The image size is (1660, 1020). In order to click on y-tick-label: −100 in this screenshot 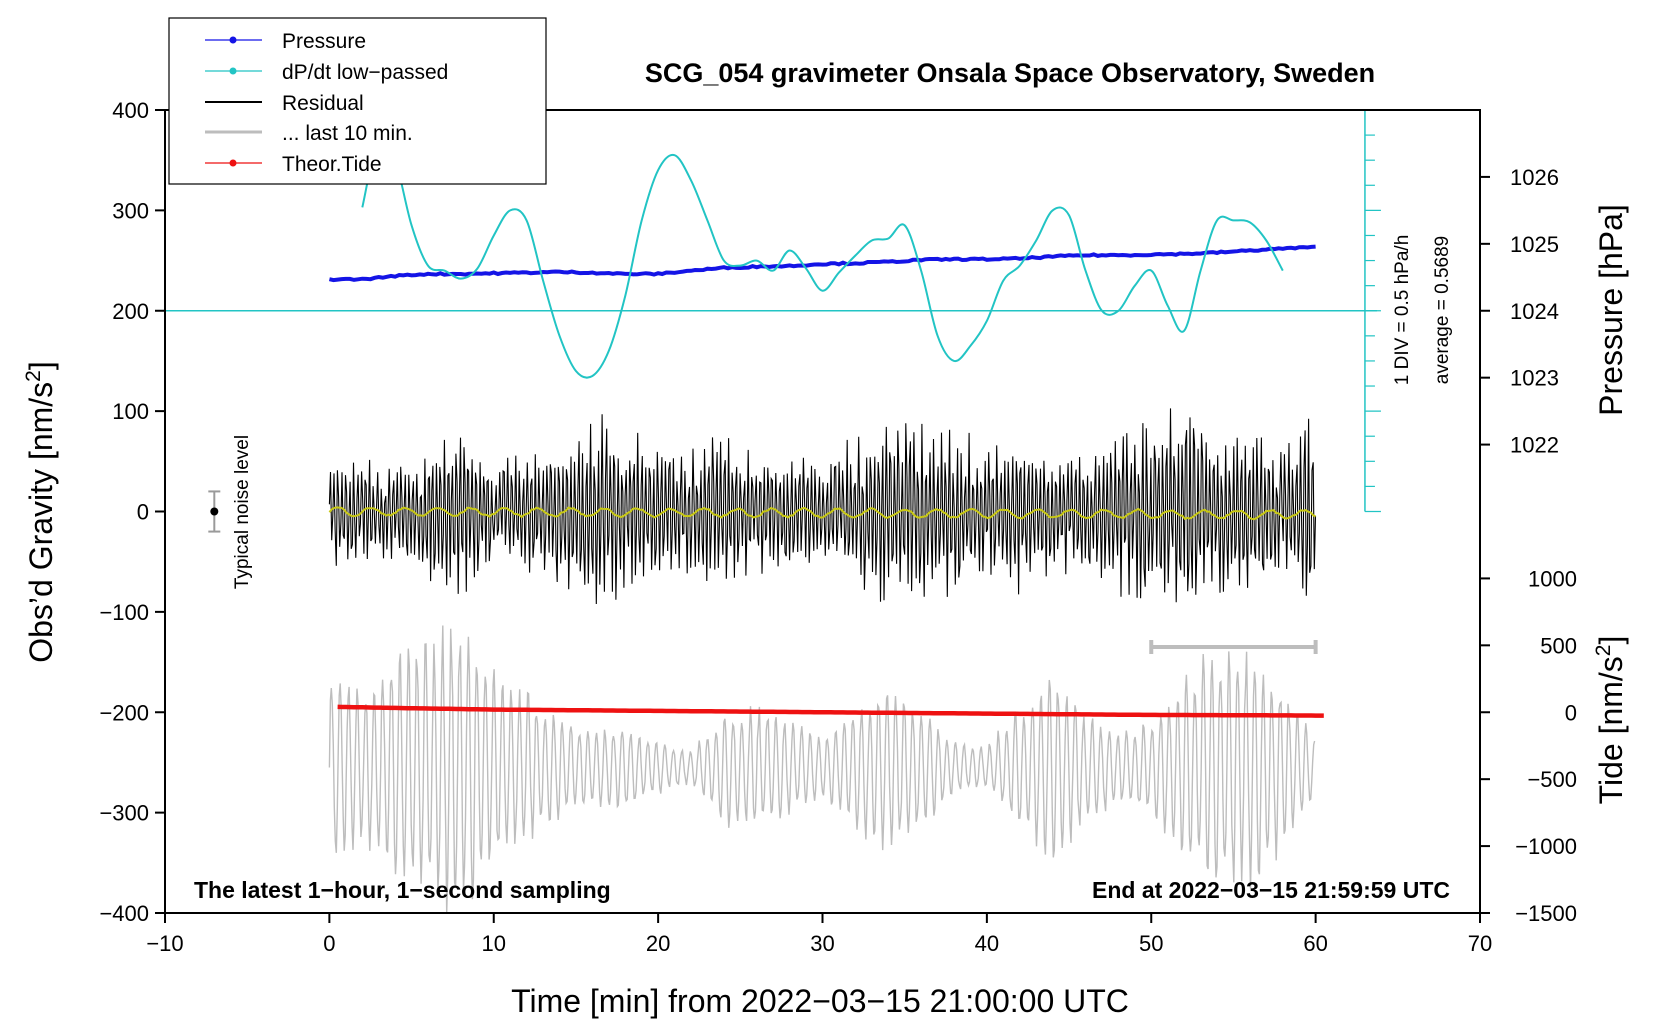, I will do `click(124, 612)`.